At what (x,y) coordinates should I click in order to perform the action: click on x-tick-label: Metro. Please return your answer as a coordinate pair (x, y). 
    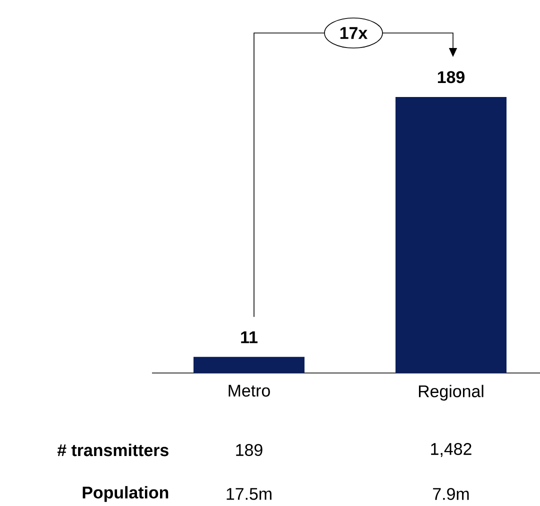
    Looking at the image, I should click on (249, 390).